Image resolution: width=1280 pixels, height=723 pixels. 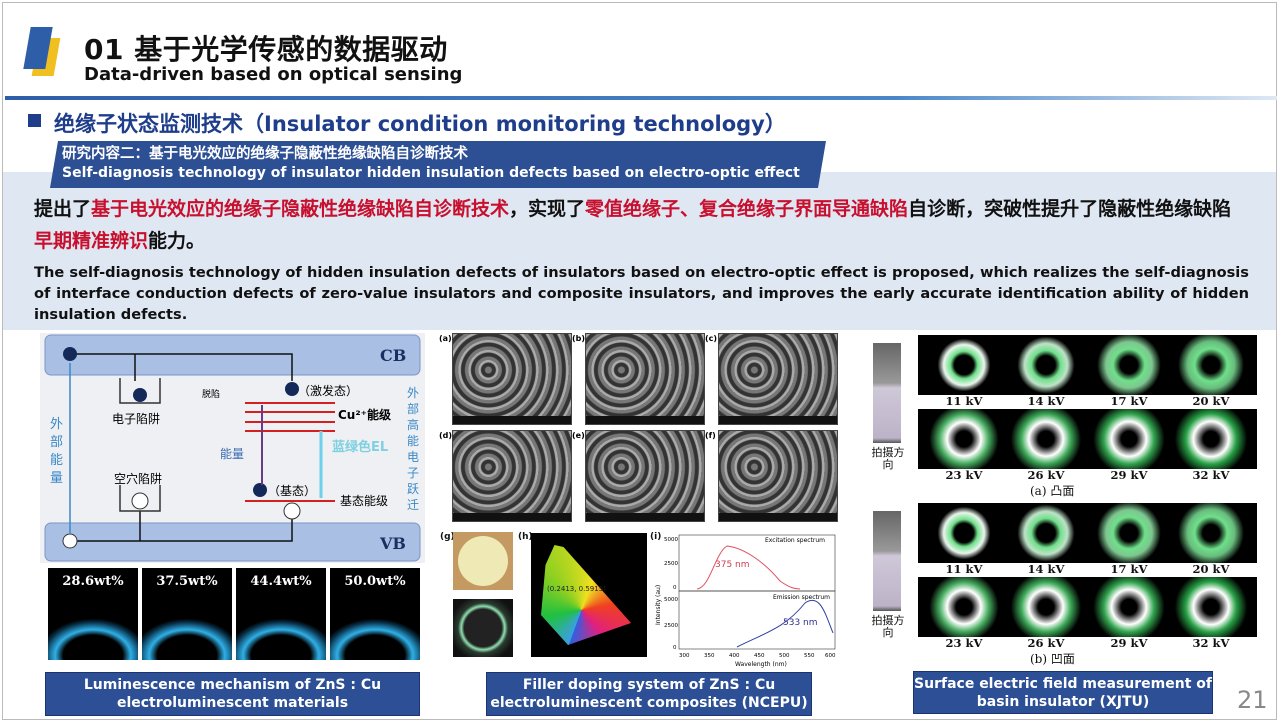 I want to click on highlight: 基于电光效应的绝缘子隐蔽性绝缘缺陷自诊断技术, so click(x=300, y=209).